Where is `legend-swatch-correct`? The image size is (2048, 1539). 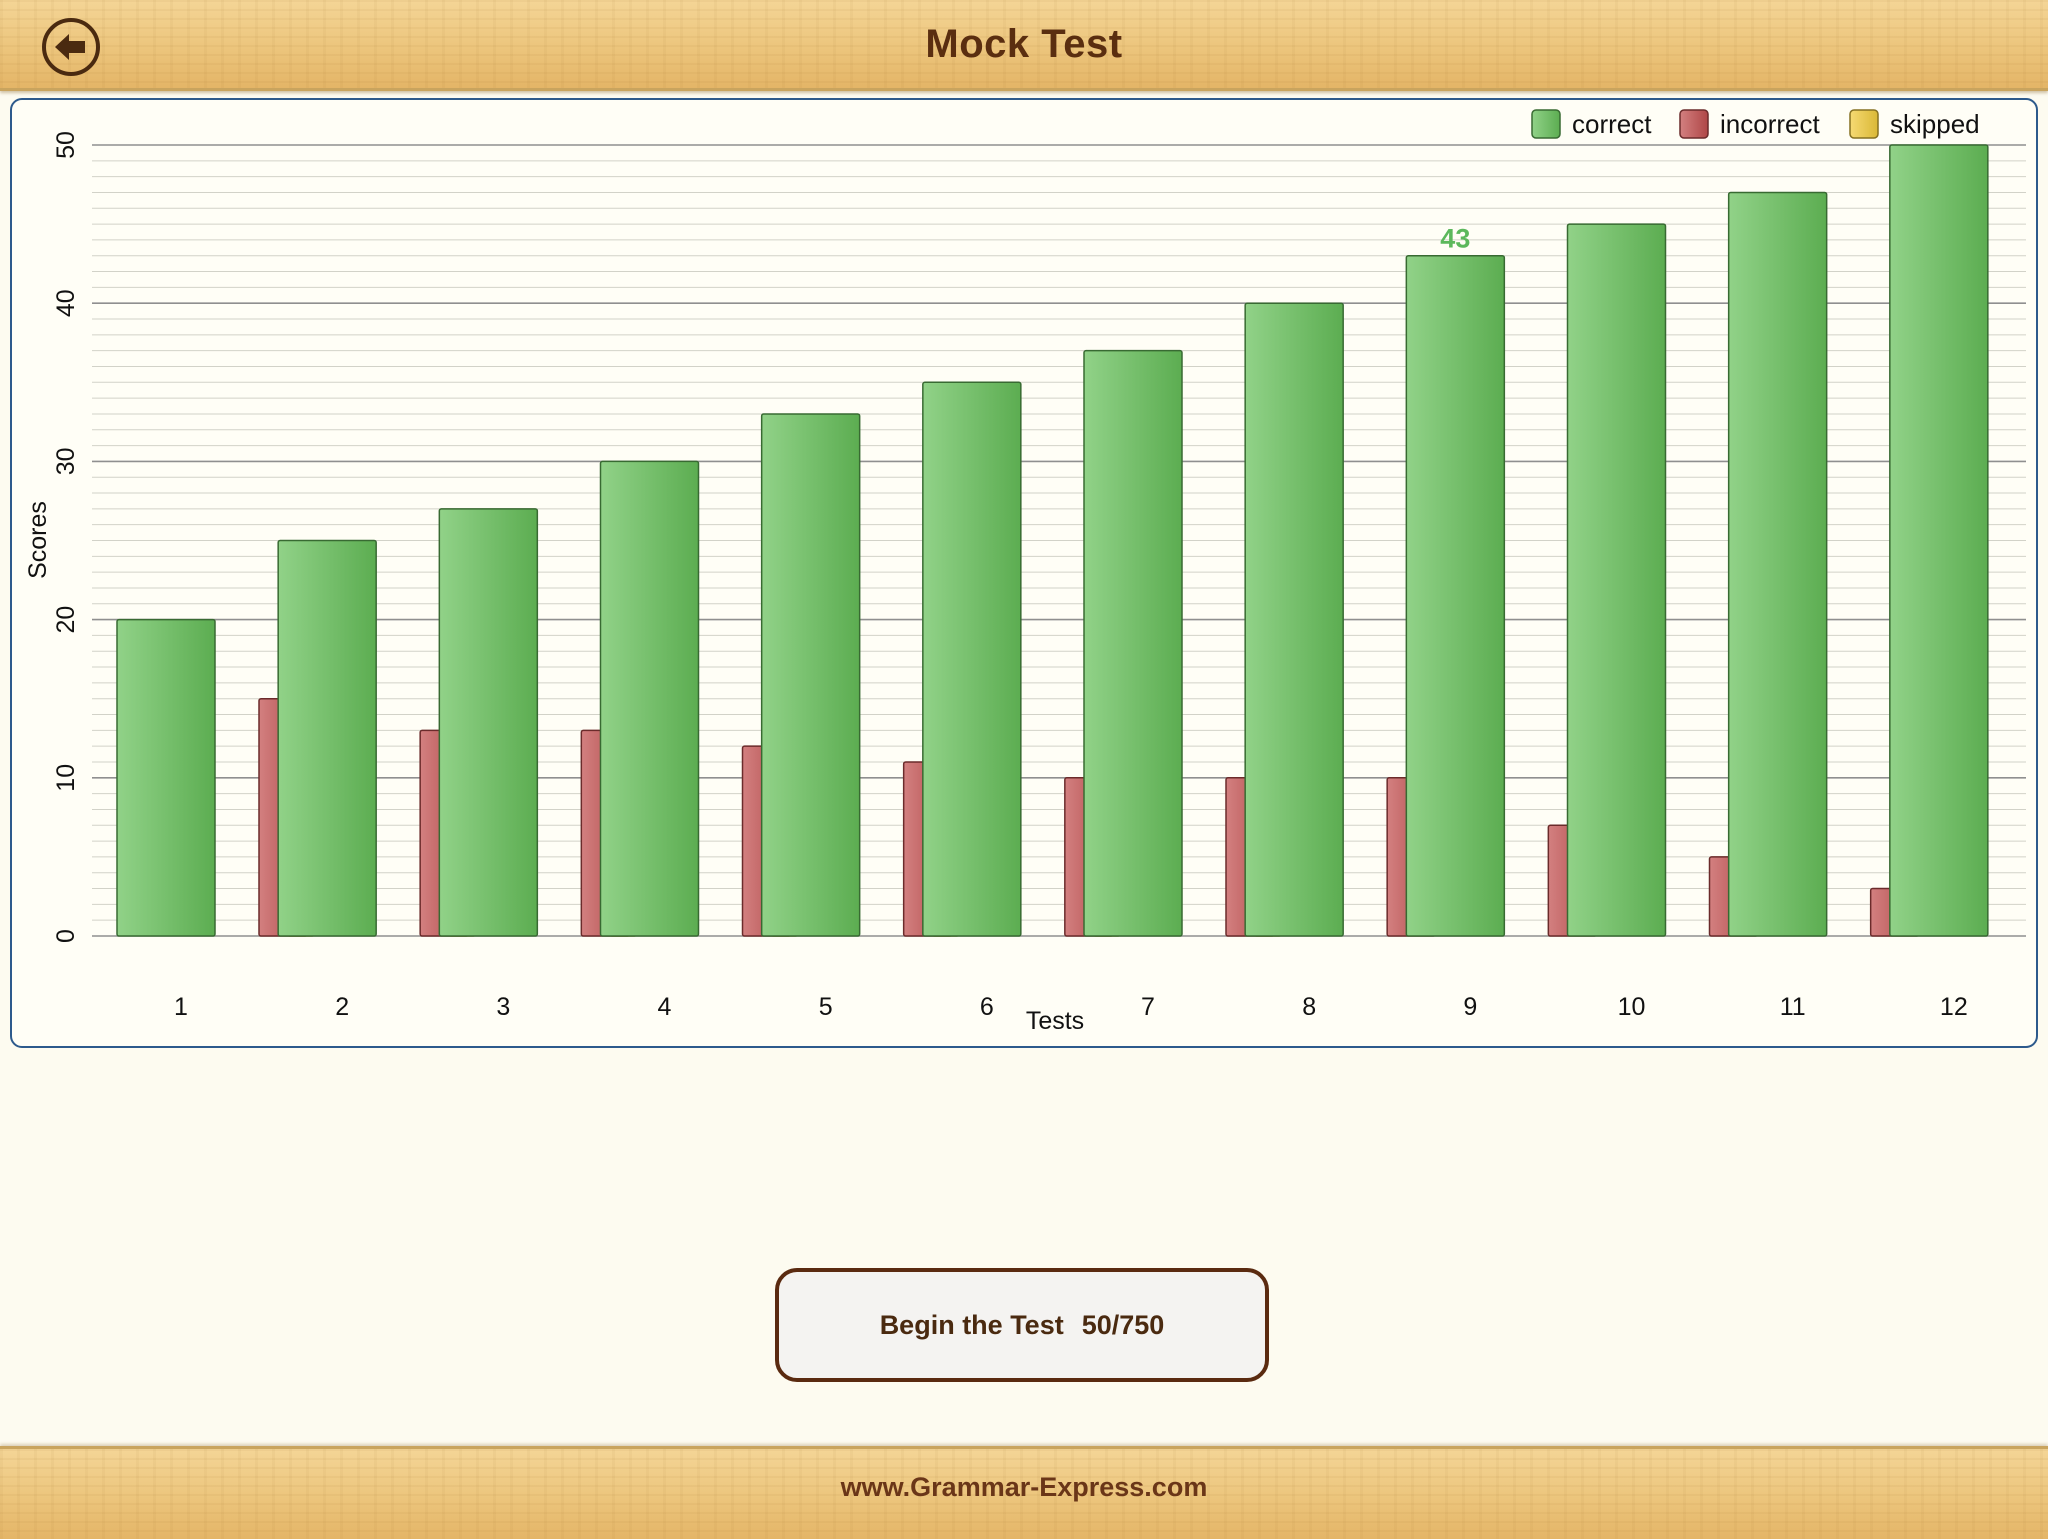
legend-swatch-correct is located at coordinates (1546, 124).